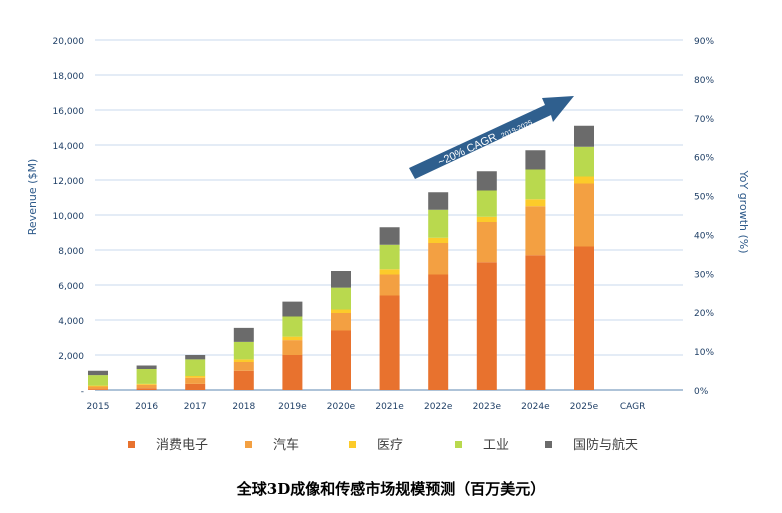 The width and height of the screenshot is (782, 513). I want to click on y2-tick-label: 90%, so click(704, 42).